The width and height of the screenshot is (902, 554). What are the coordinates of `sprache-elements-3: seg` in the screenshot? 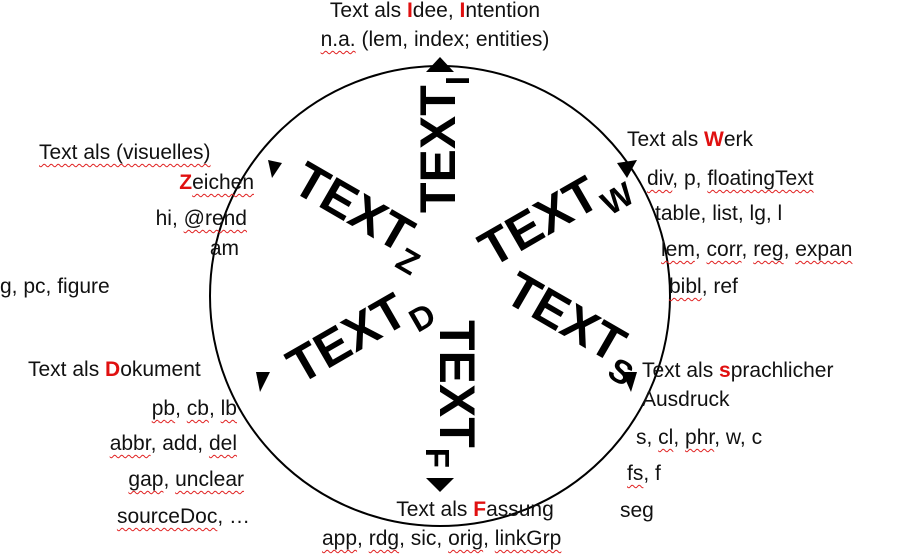 It's located at (637, 510).